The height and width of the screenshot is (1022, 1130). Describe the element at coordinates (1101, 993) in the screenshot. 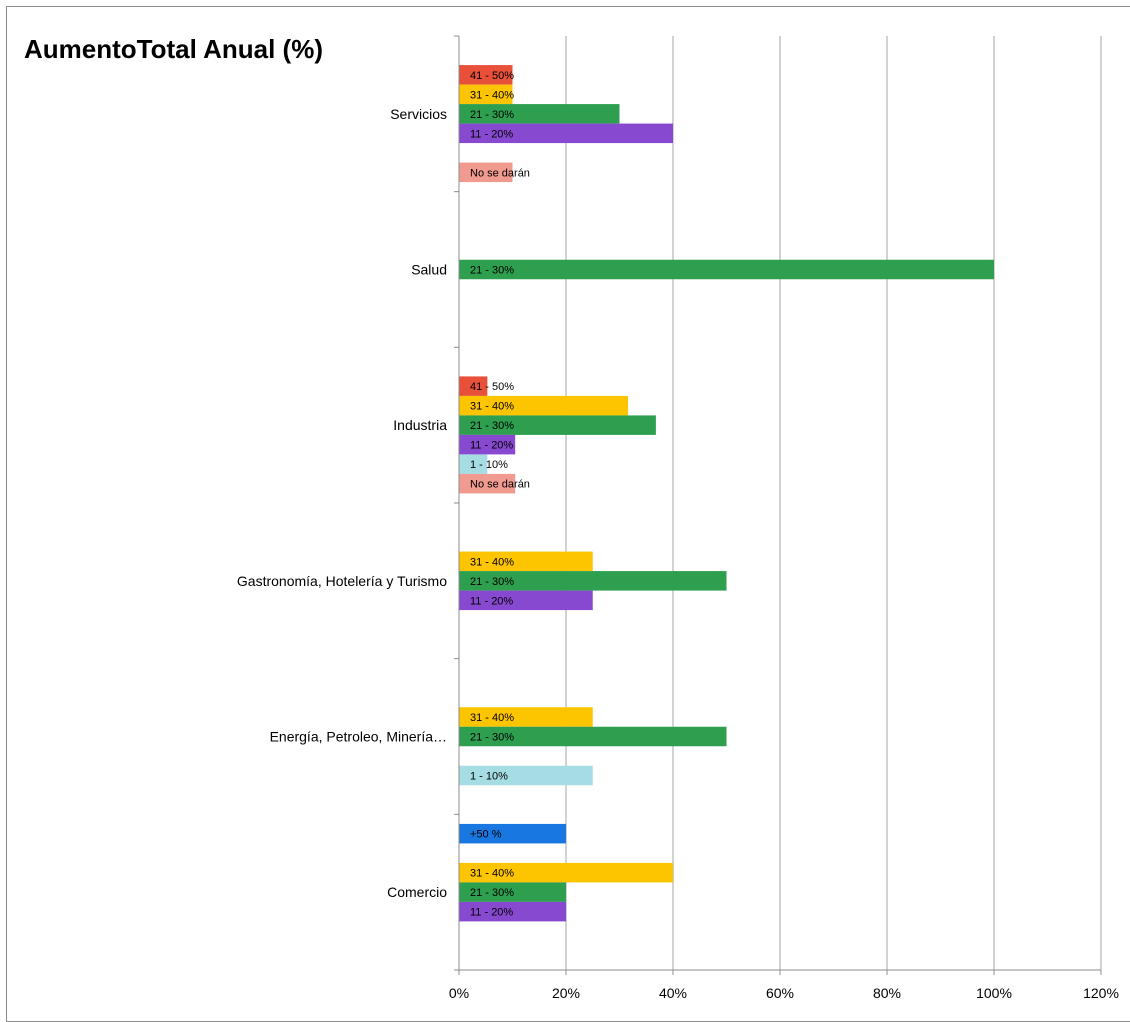

I see `x-tick-label: 120%` at that location.